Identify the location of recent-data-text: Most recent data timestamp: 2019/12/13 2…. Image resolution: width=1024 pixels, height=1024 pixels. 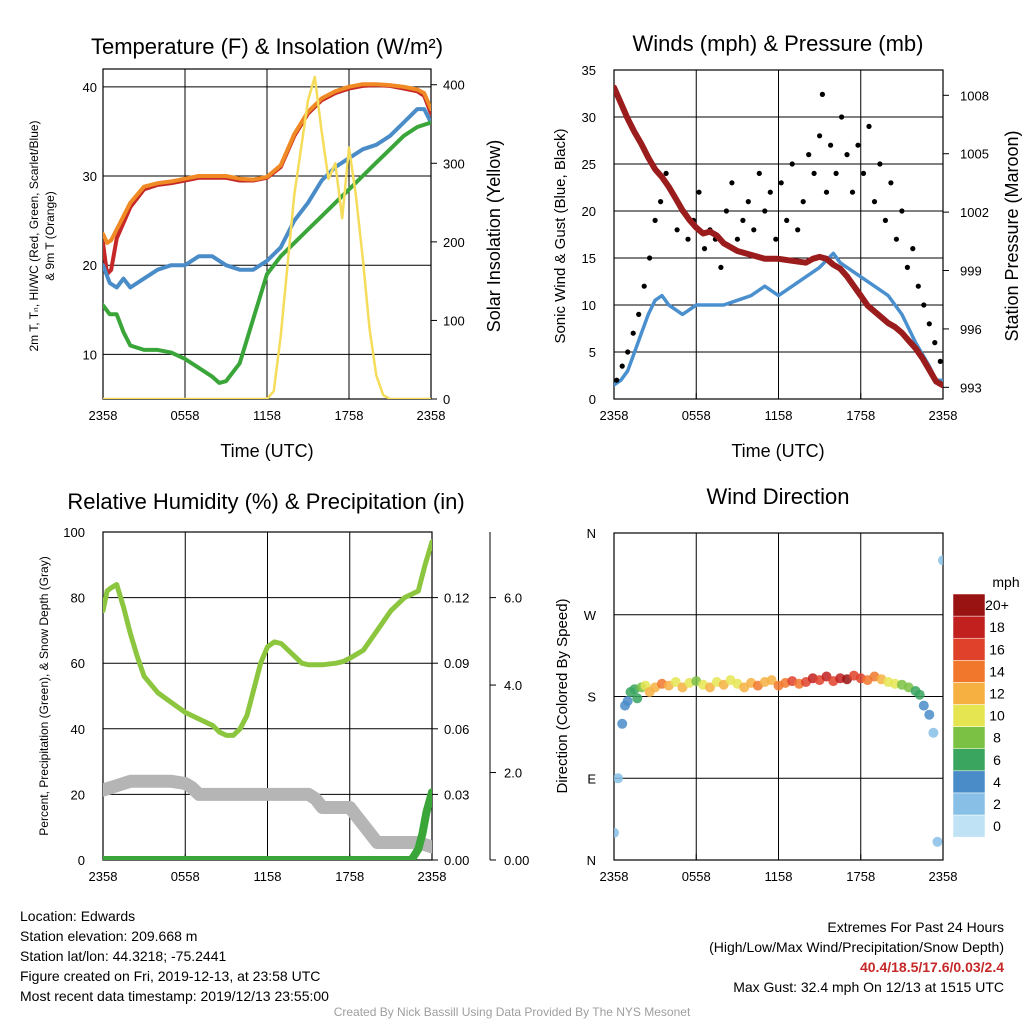
(174, 996).